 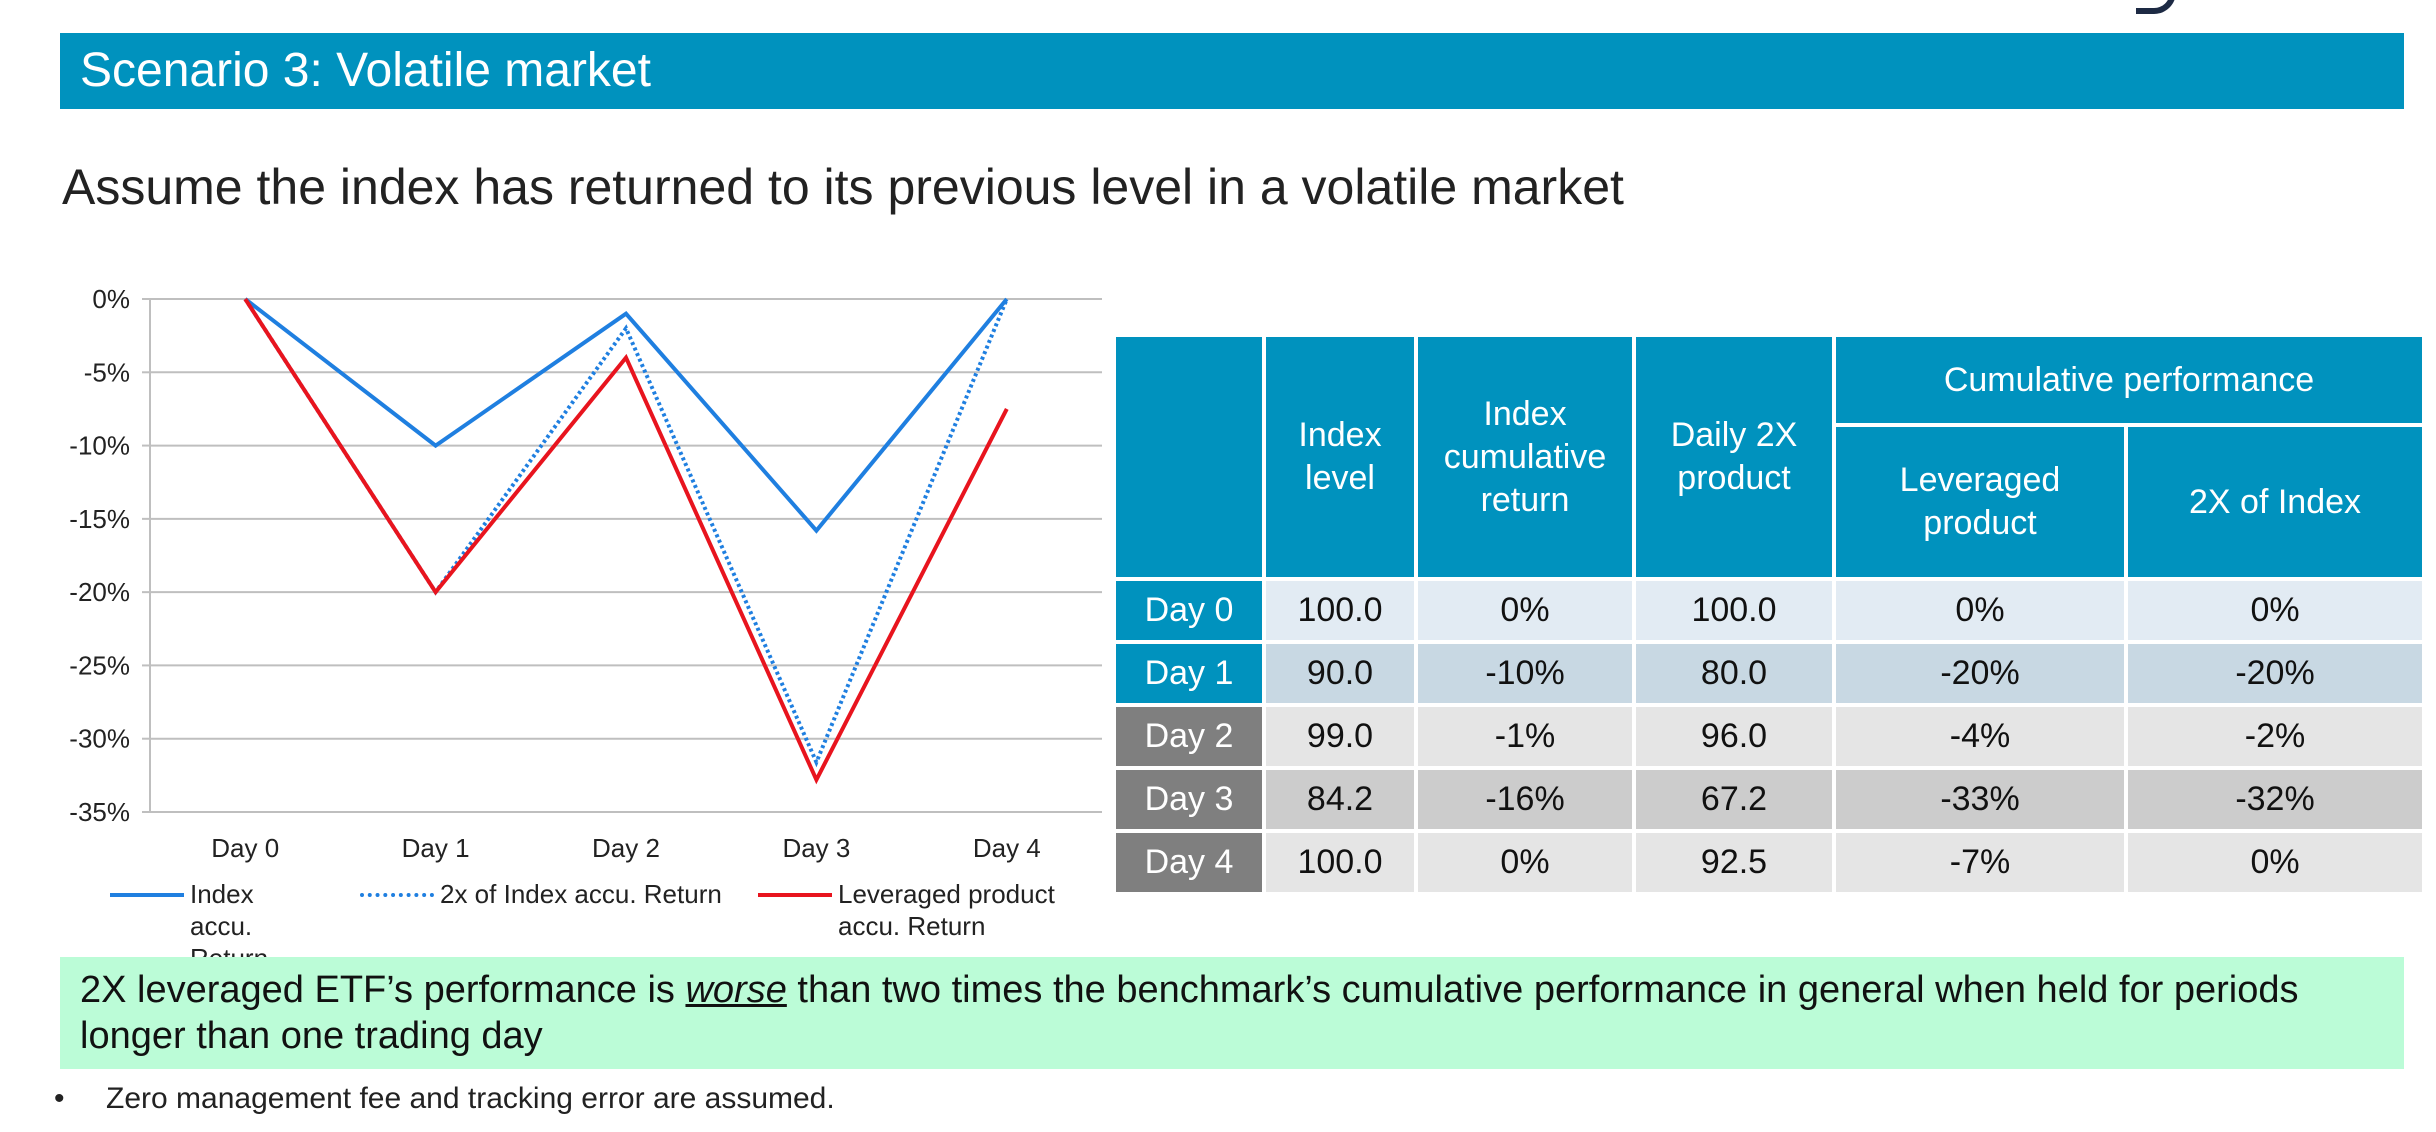 I want to click on callout-text-before: 2X leveraged ETF’s performance is, so click(x=383, y=990).